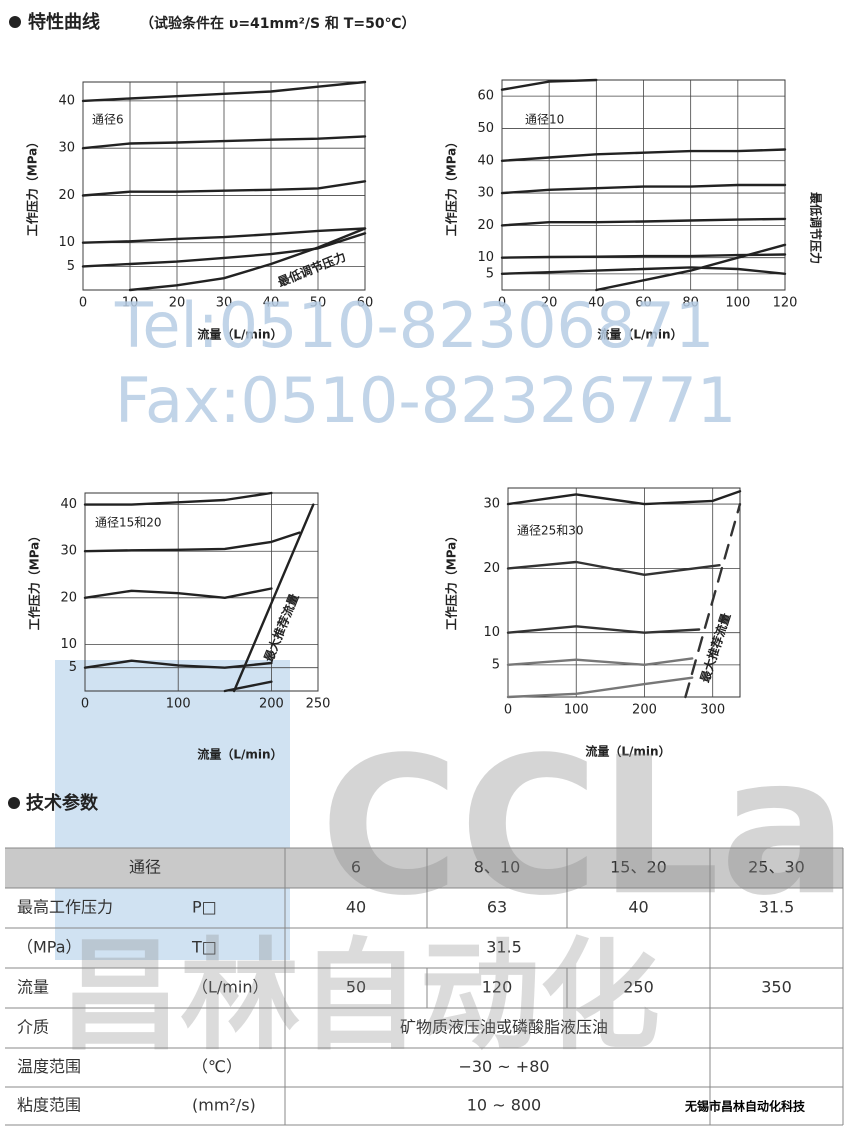 The height and width of the screenshot is (1129, 850). What do you see at coordinates (503, 1066) in the screenshot?
I see `table-cell: −30 ~ +80` at bounding box center [503, 1066].